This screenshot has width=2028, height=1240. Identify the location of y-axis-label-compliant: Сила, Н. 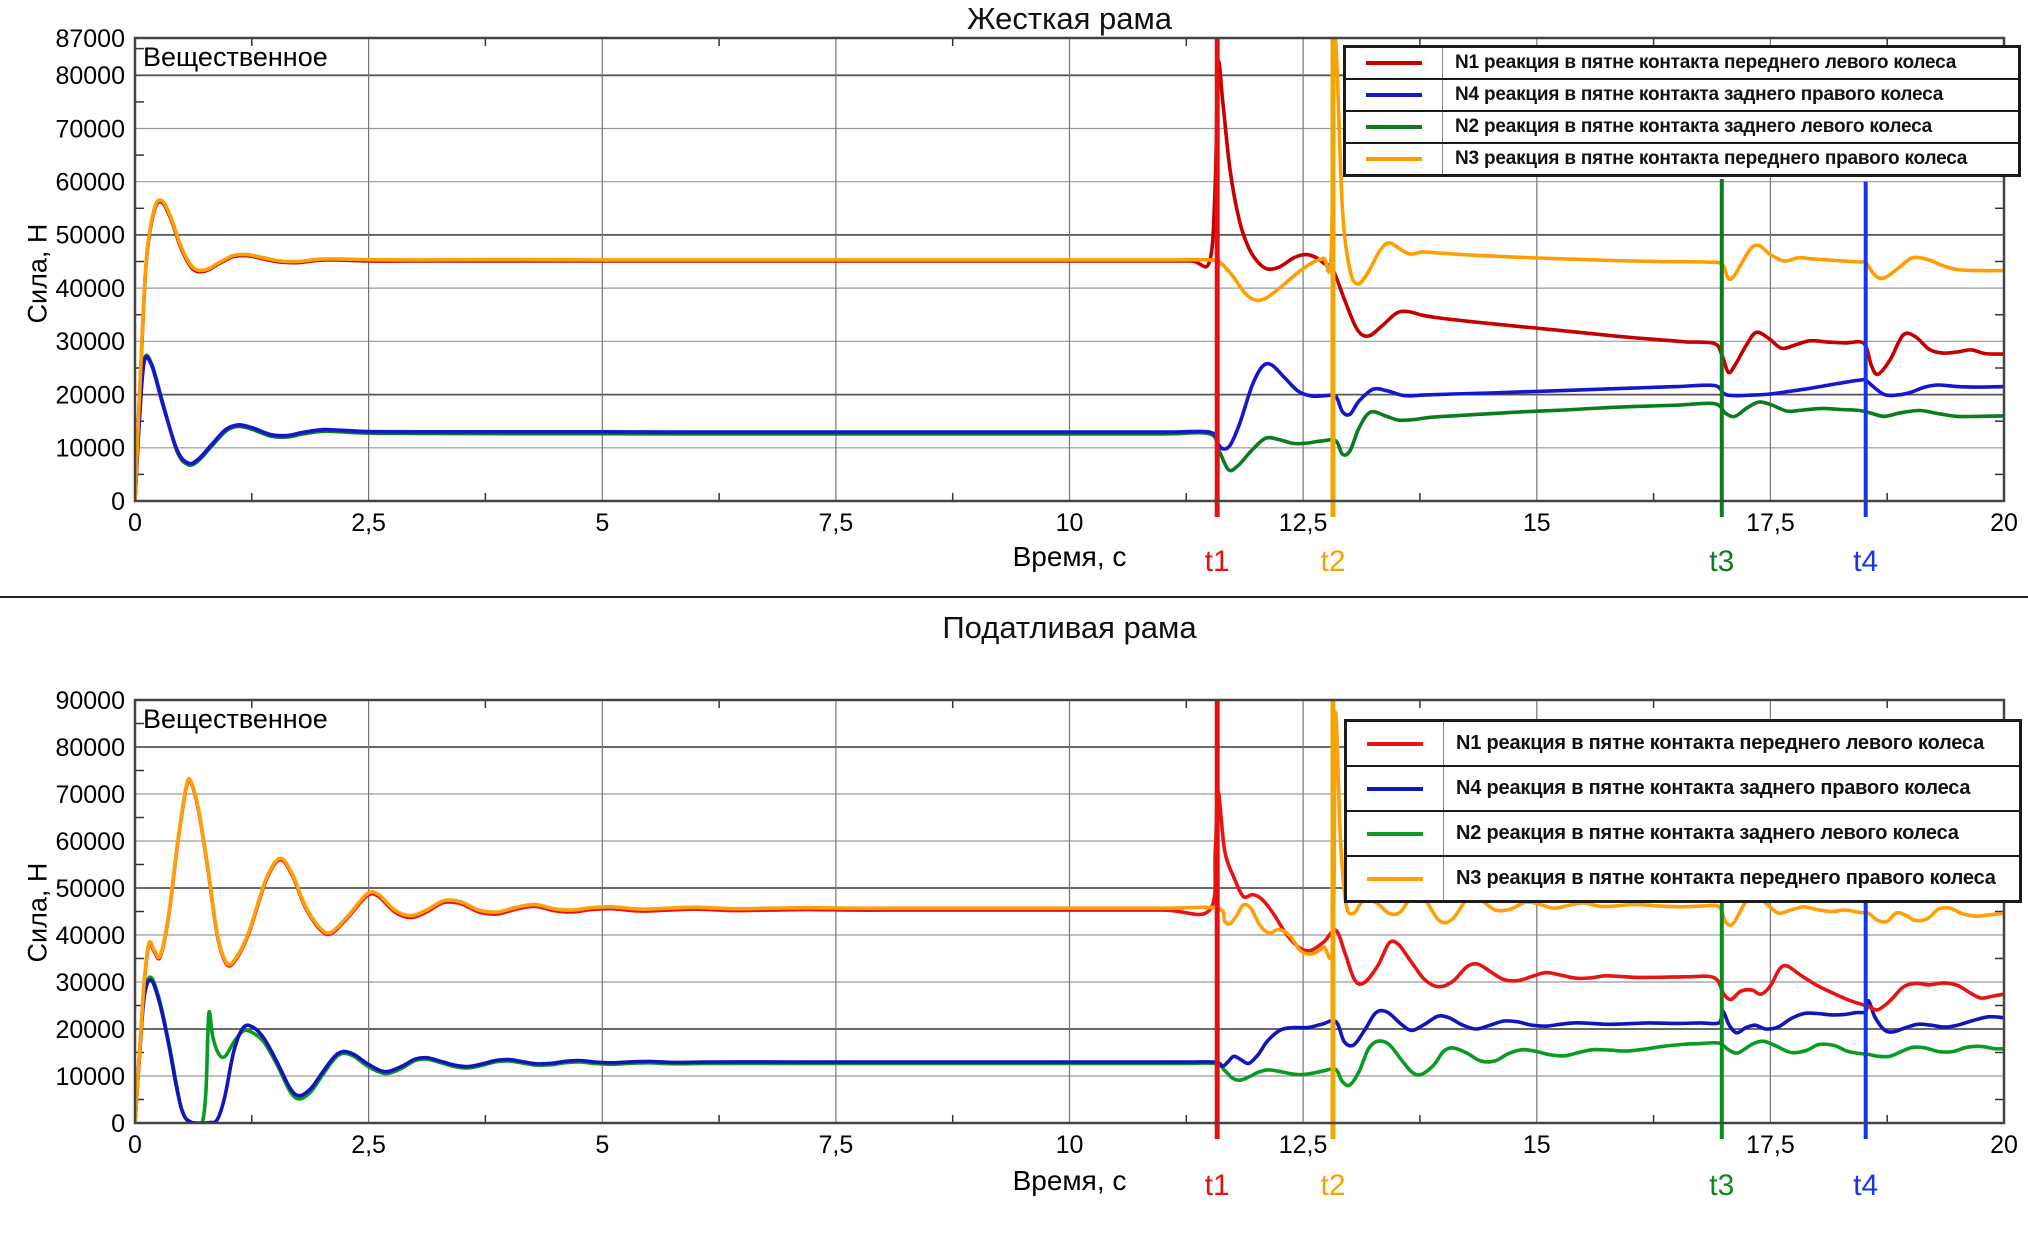
(37, 912).